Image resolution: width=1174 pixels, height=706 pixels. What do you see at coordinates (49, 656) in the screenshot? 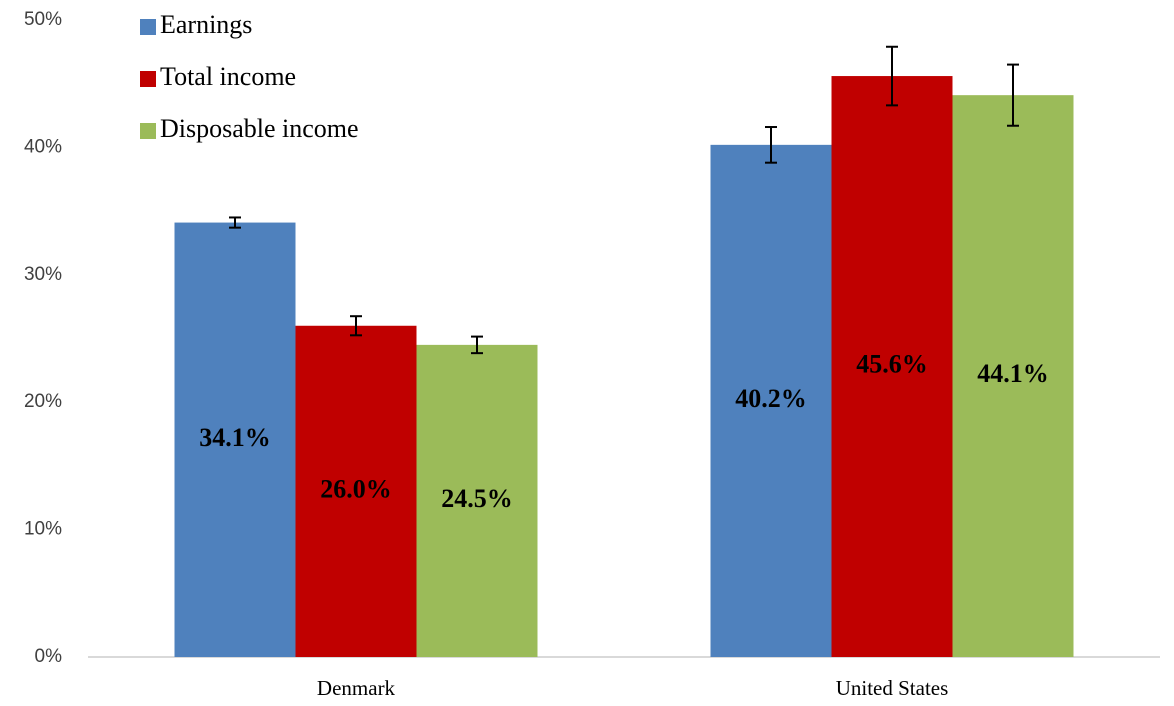
I see `y-tick-label: 0%` at bounding box center [49, 656].